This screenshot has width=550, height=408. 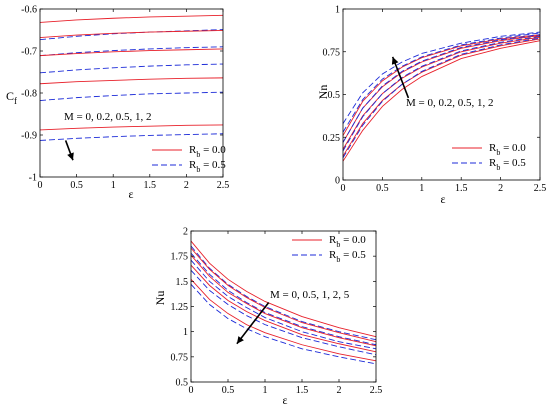 I want to click on nu-xtick-label-3: 1.5, so click(x=302, y=390).